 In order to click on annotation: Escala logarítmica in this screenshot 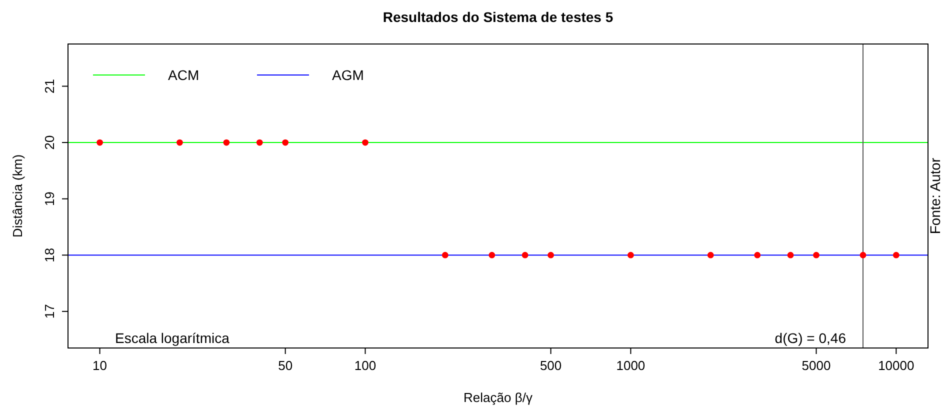, I will do `click(172, 338)`.